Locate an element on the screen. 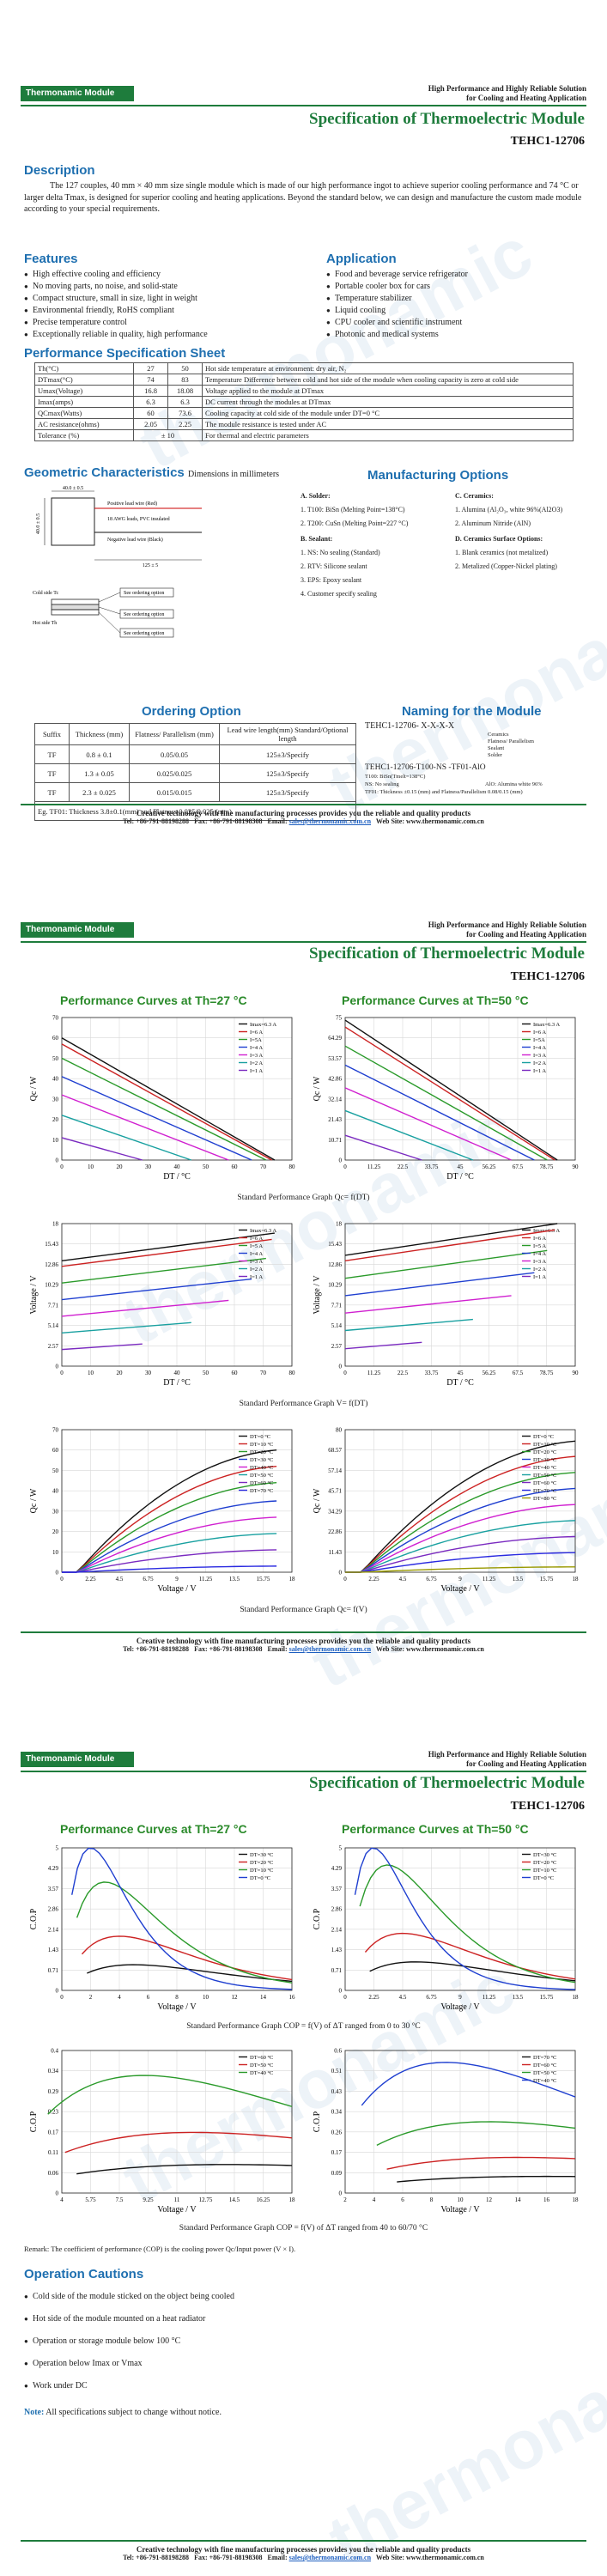 This screenshot has width=607, height=2576. sealant-heading: B. Sealant: is located at coordinates (317, 539).